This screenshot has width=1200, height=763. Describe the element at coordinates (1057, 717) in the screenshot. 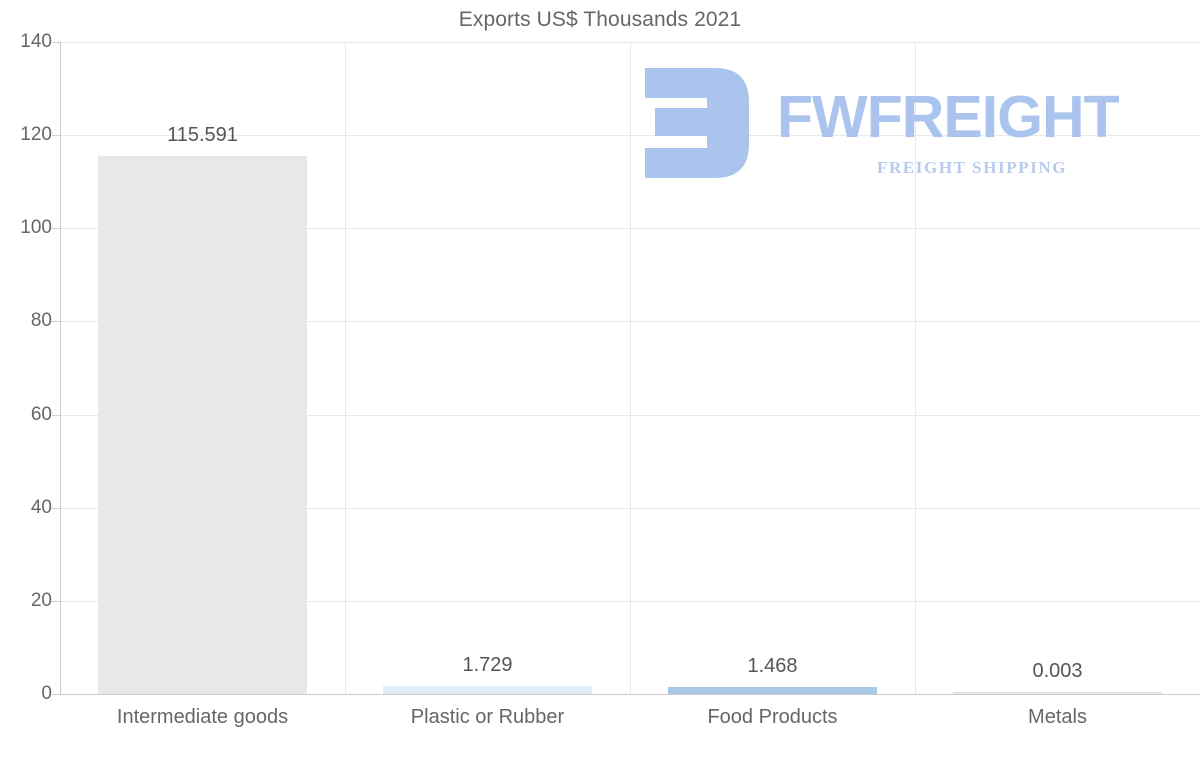

I see `x-axis-tick-label: Metals` at that location.